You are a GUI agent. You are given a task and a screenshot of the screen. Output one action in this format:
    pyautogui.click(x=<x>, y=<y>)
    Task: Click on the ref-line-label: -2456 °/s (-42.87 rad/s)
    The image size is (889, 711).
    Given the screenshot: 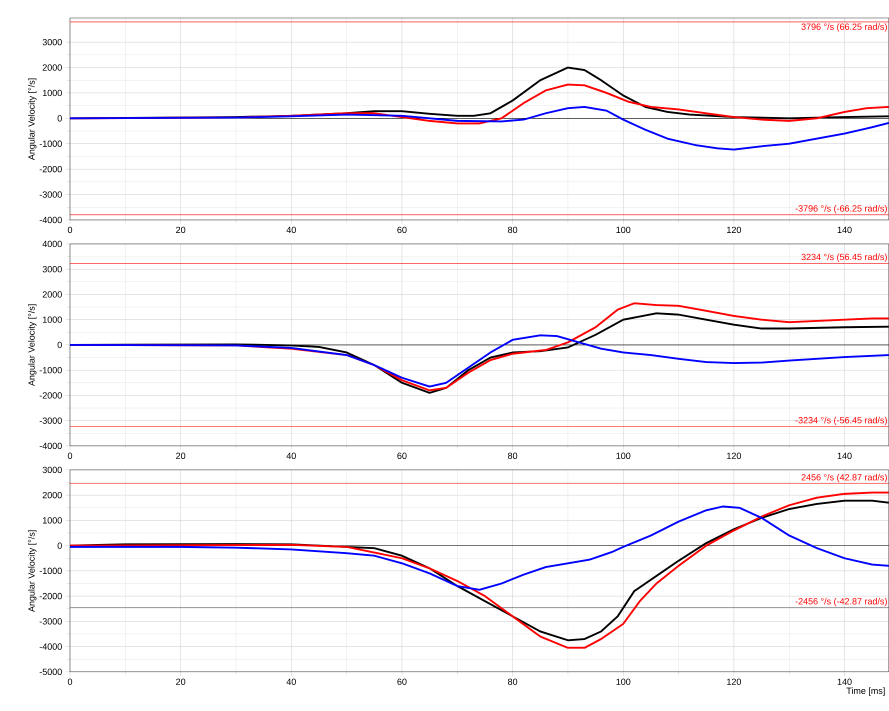 What is the action you would take?
    pyautogui.click(x=841, y=602)
    